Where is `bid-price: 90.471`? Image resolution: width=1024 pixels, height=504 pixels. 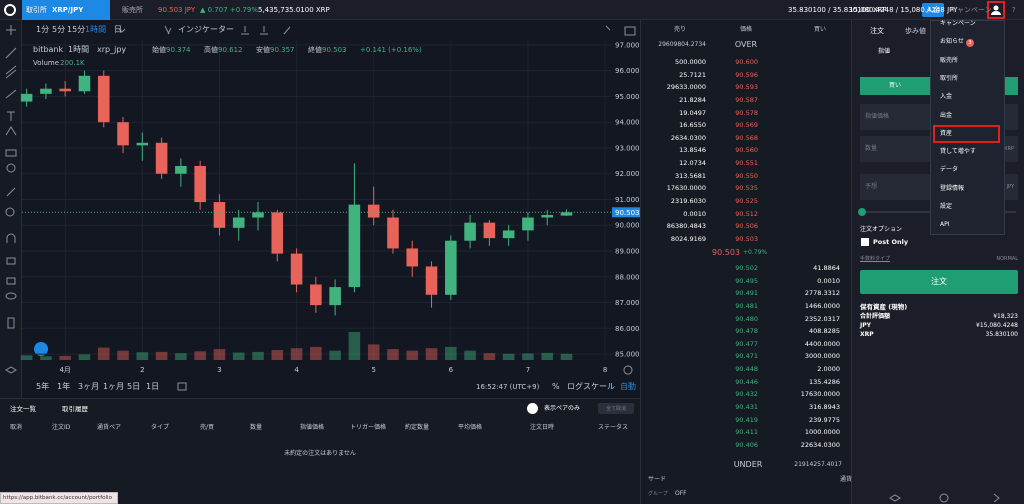 bid-price: 90.471 is located at coordinates (746, 356).